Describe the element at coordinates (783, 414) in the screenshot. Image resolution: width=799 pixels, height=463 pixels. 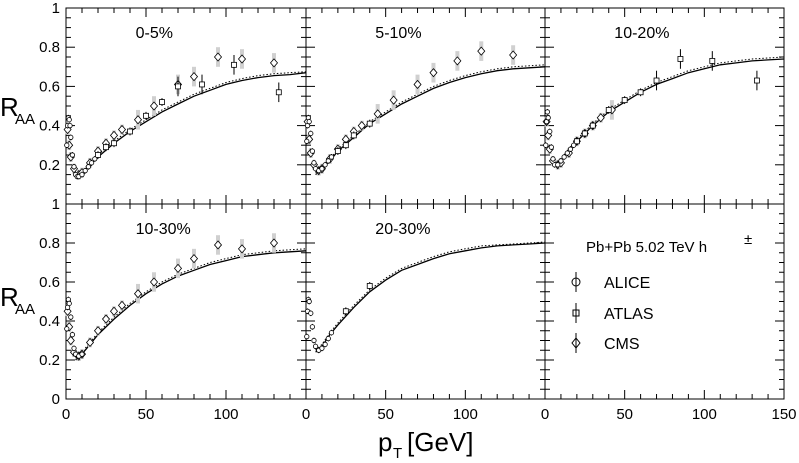
I see `x-tick-label: 150` at that location.